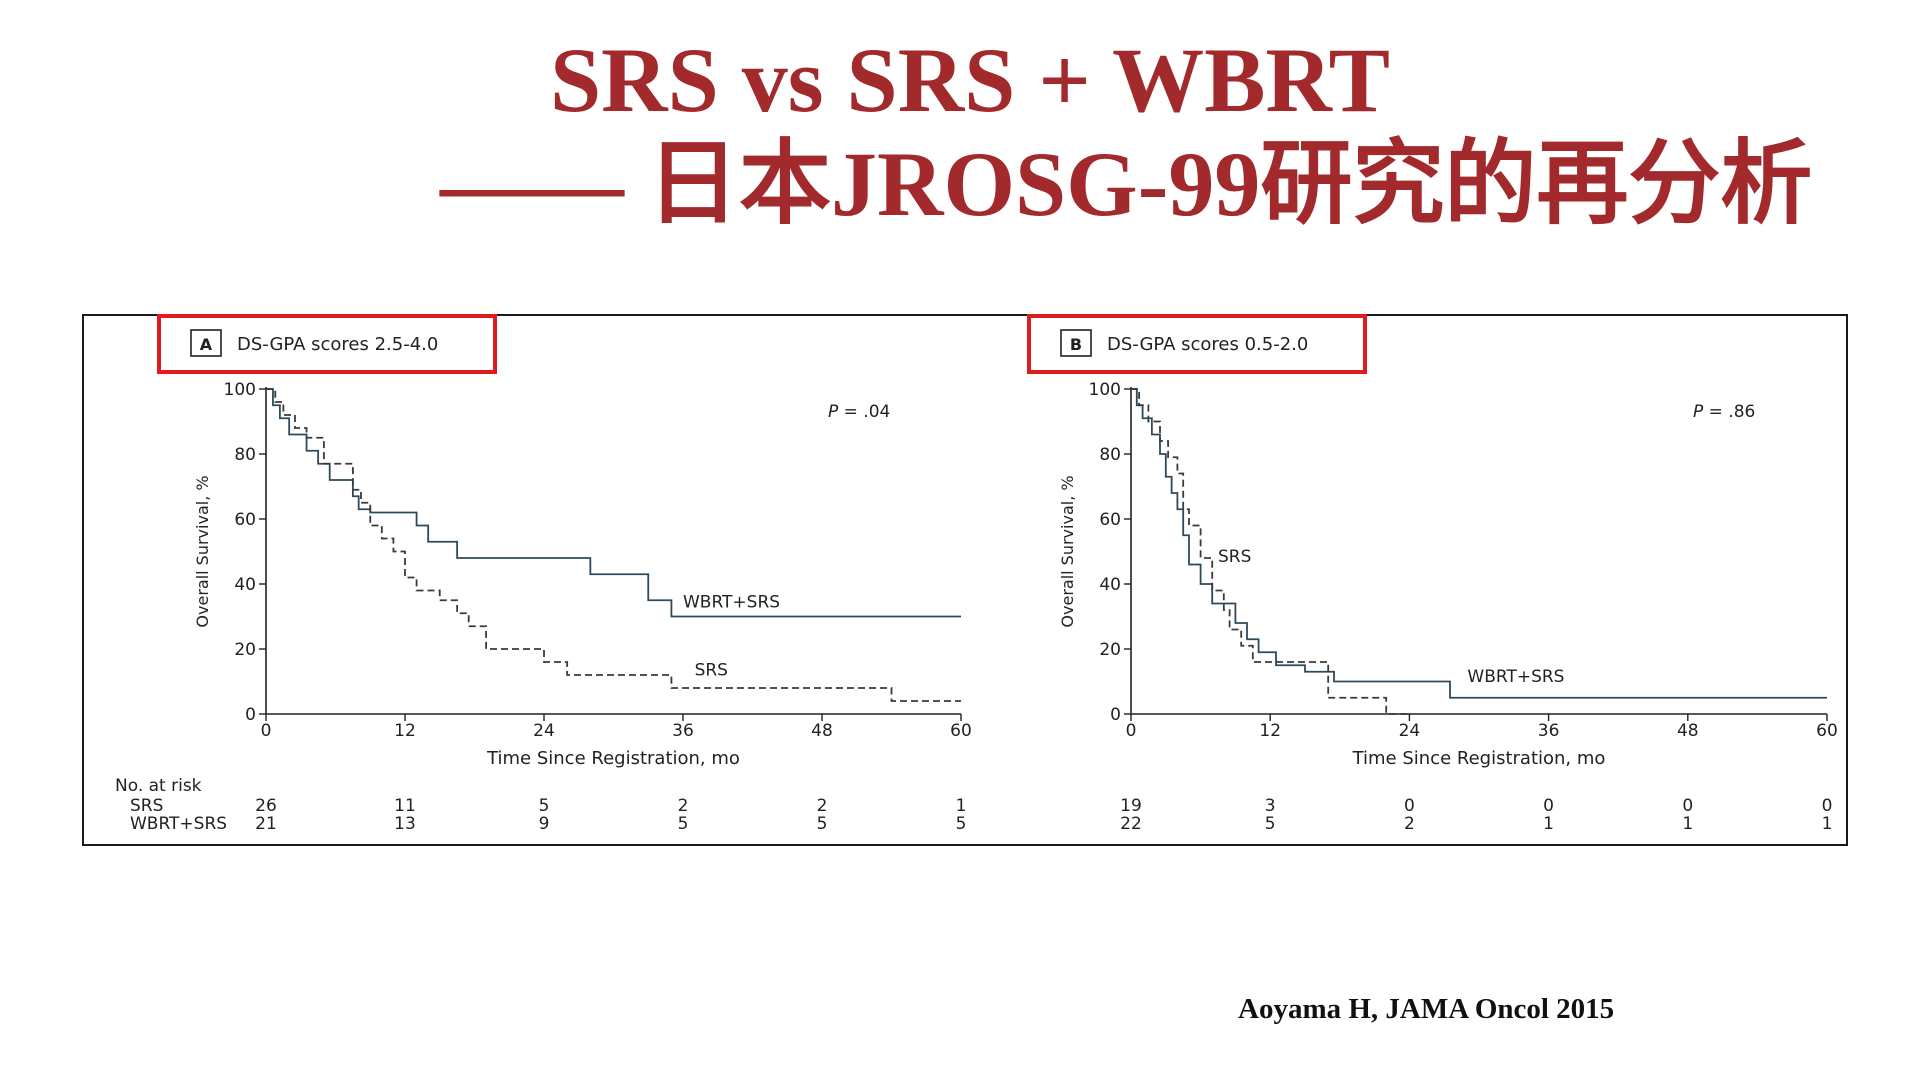 The height and width of the screenshot is (1080, 1920). What do you see at coordinates (970, 80) in the screenshot?
I see `slide-title: SRS vs SRS + WBRT` at bounding box center [970, 80].